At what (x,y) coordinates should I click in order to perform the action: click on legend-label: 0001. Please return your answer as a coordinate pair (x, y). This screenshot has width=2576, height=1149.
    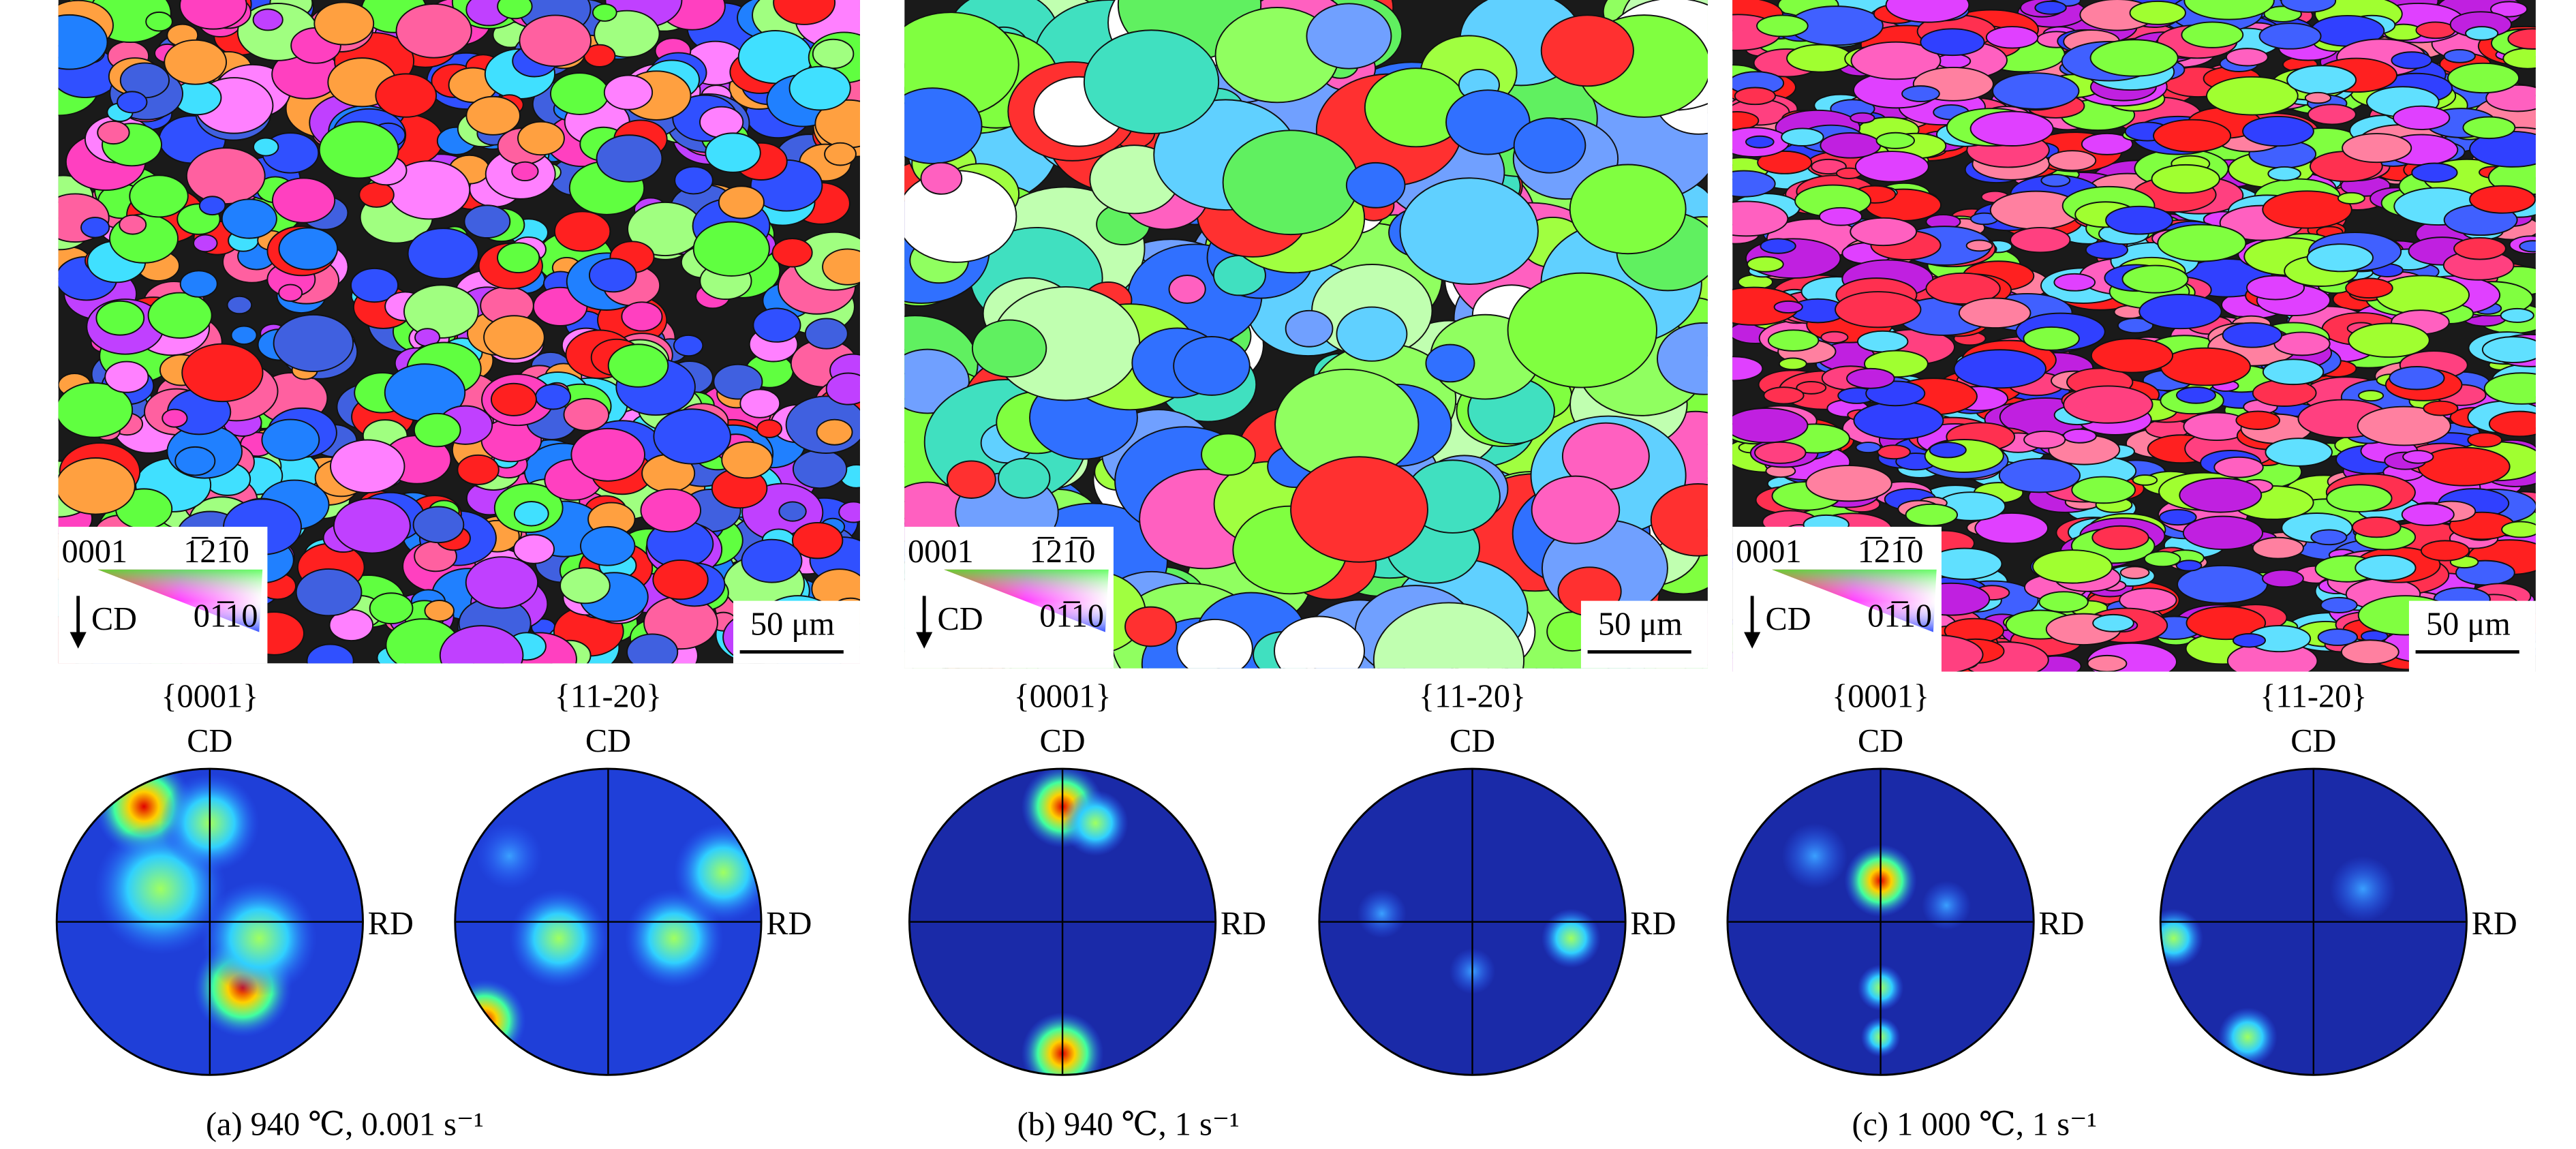
    Looking at the image, I should click on (94, 552).